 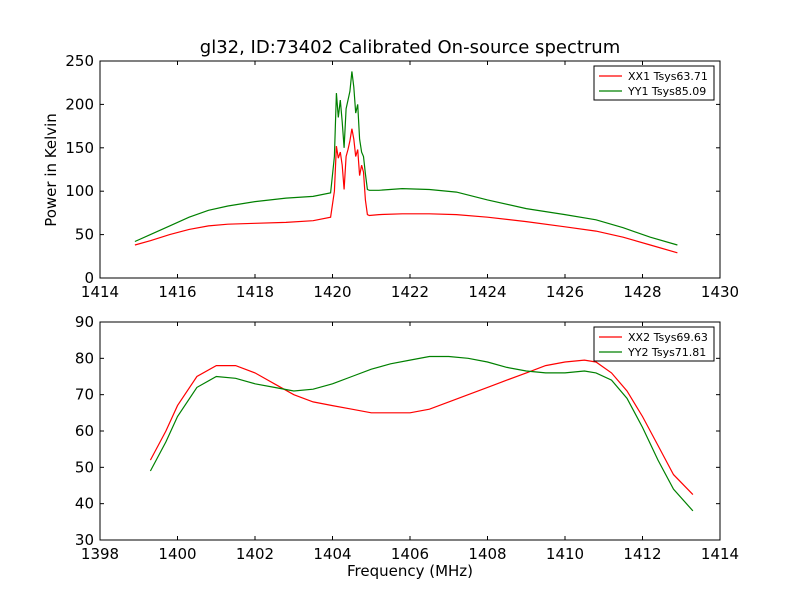 I want to click on legend-label: YY1 Tsys85.09, so click(x=666, y=91).